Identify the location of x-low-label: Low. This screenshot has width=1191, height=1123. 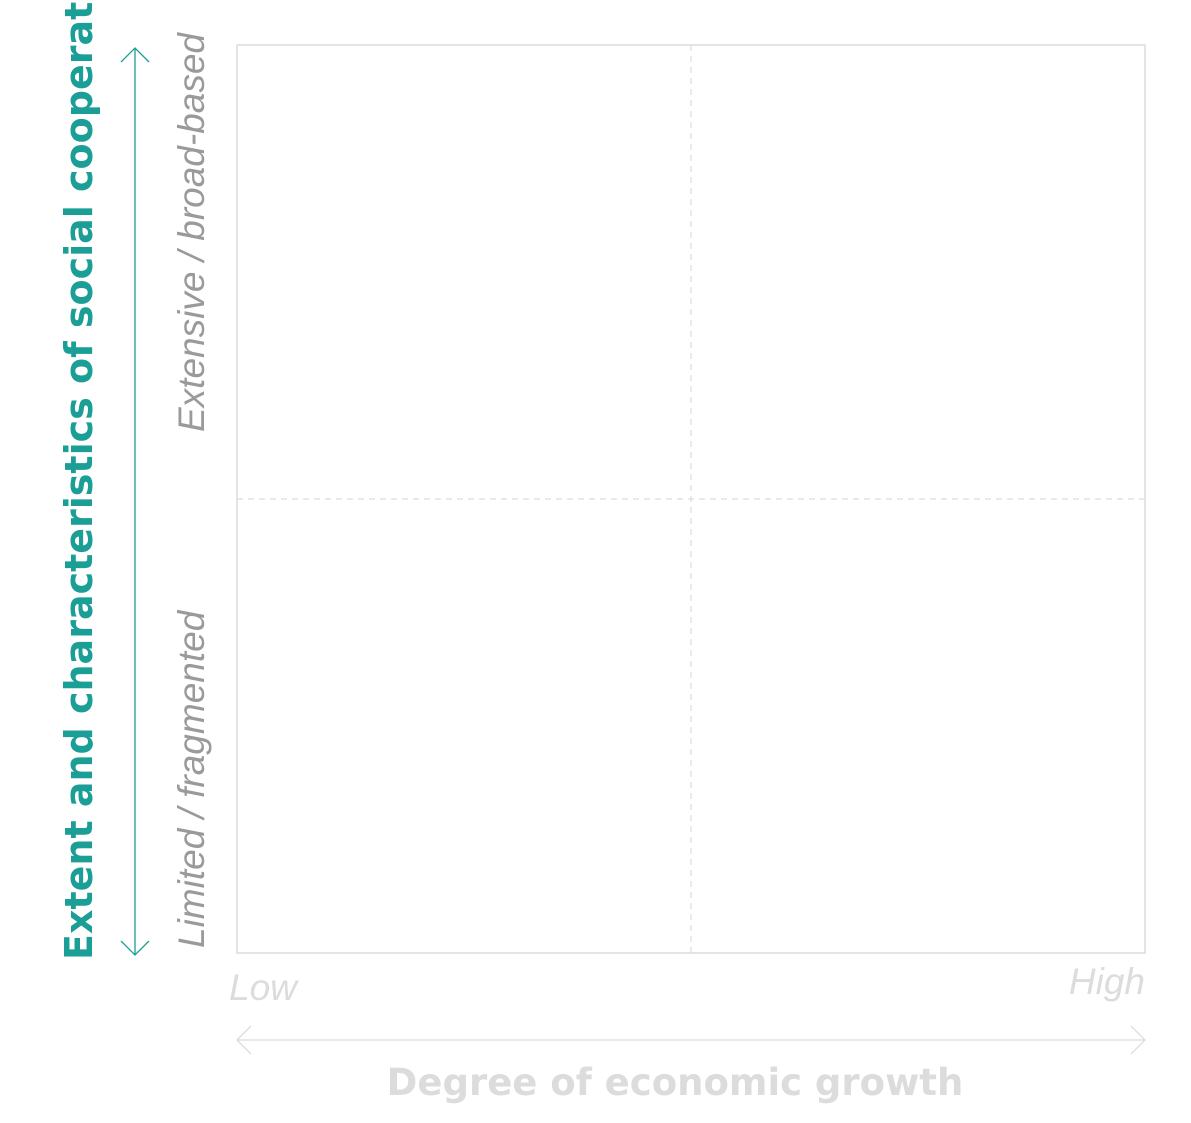
(264, 987).